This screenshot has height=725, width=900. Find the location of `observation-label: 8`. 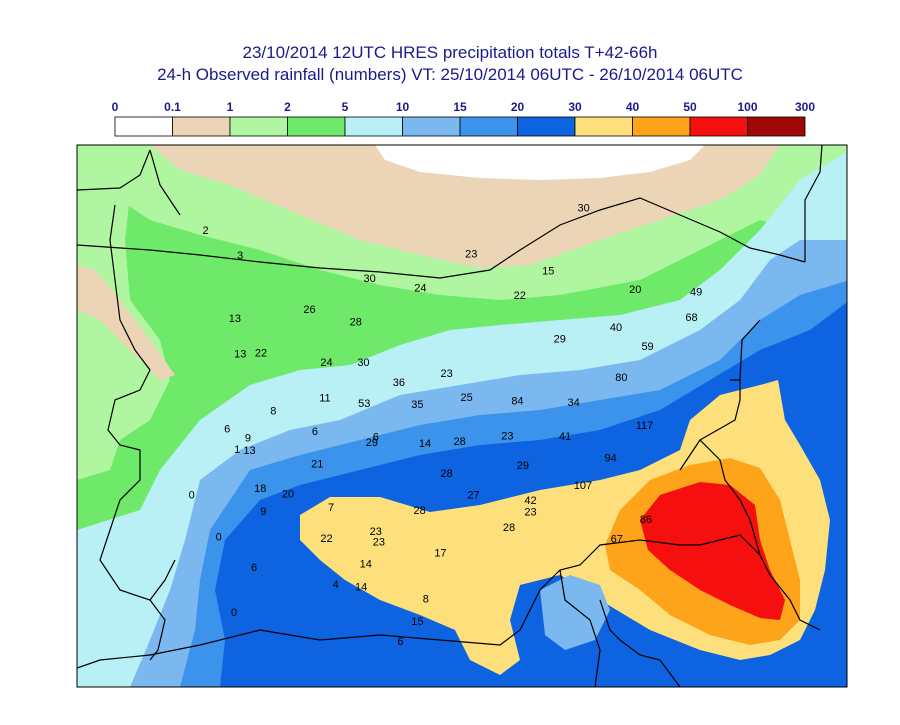

observation-label: 8 is located at coordinates (426, 600).